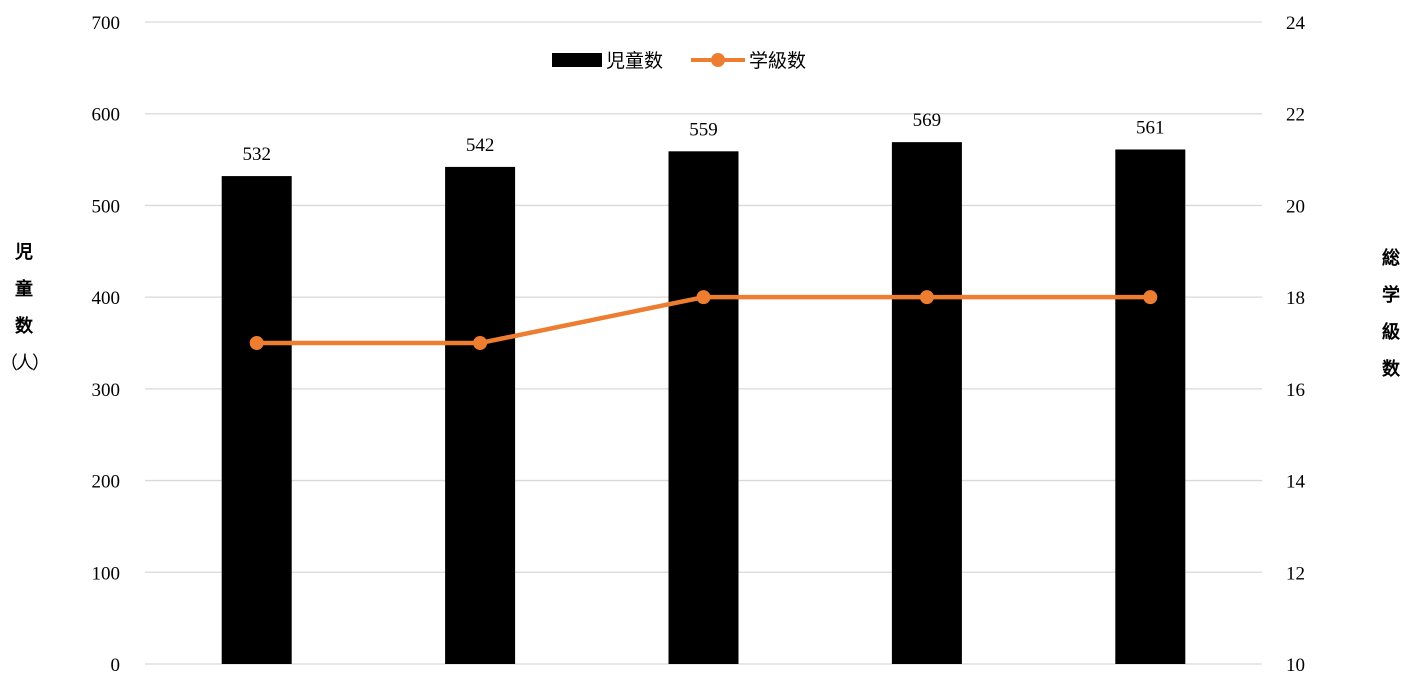 The image size is (1413, 674). I want to click on line-series, so click(703, 320).